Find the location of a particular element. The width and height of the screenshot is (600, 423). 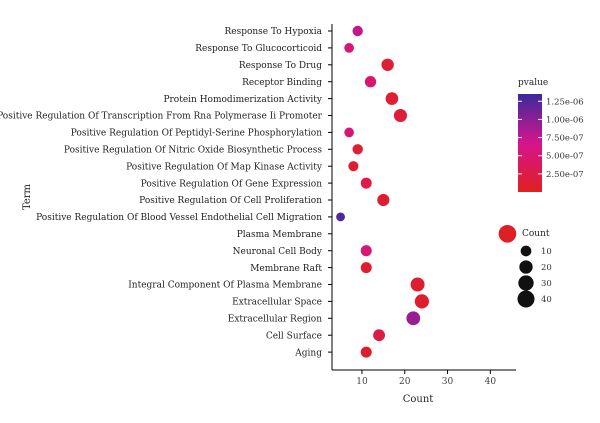

x-tick-label: 20 is located at coordinates (405, 382).